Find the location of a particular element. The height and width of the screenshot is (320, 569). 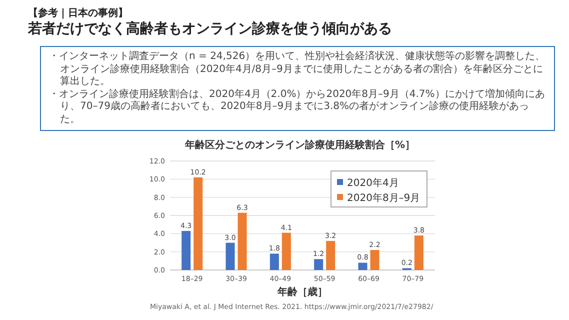

legend-label: 2020年8月–9月 is located at coordinates (383, 198).